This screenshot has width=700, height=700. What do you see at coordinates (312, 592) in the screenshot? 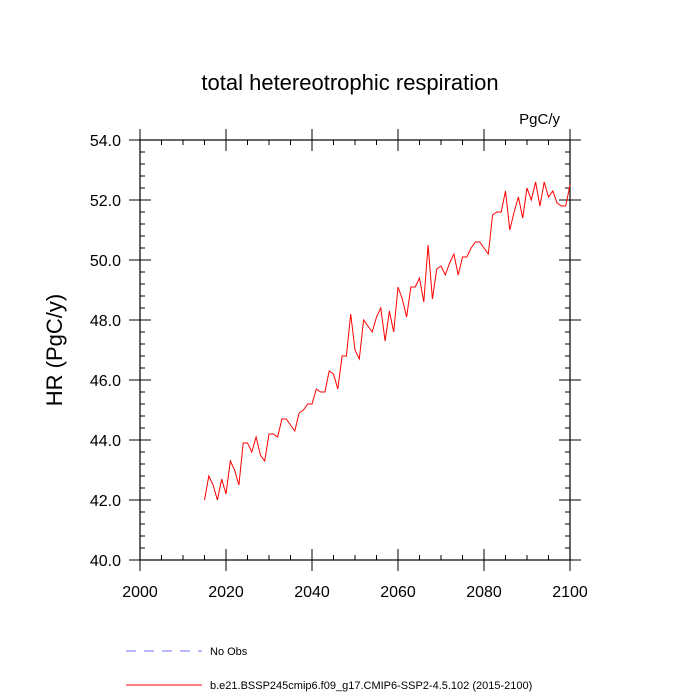
I see `x-tick-label: 2040` at bounding box center [312, 592].